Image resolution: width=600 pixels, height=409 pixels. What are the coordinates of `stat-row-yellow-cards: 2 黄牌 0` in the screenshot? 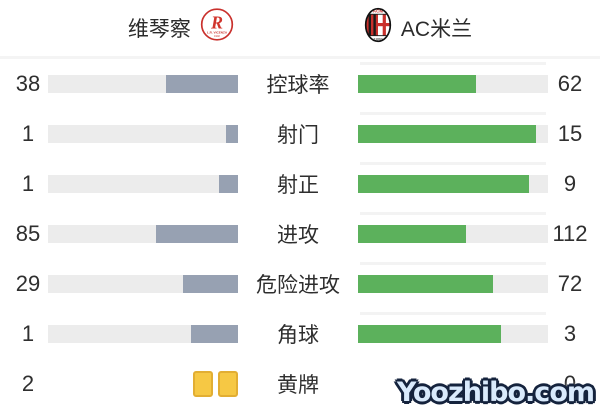 It's located at (300, 384).